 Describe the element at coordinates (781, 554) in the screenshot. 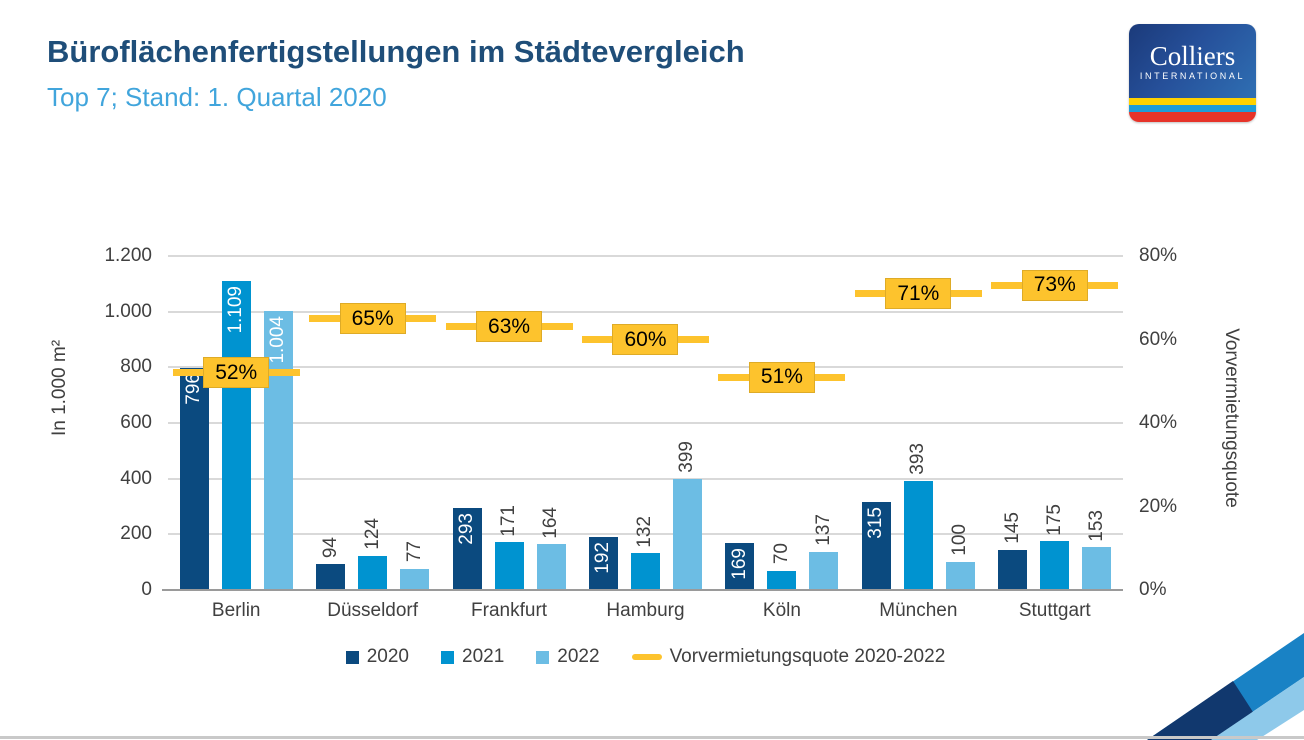

I see `bar-value-label-2021-köln: 70` at that location.